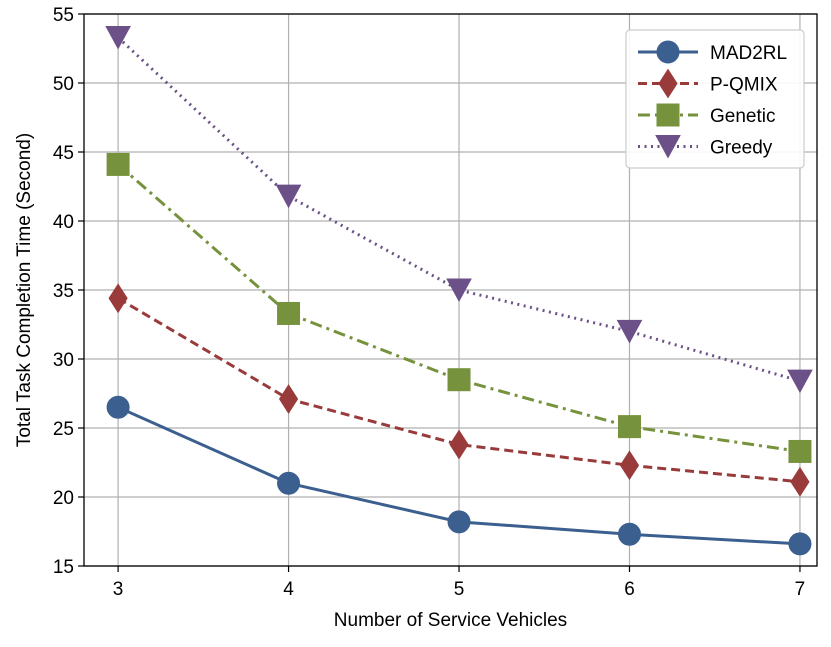  Describe the element at coordinates (629, 589) in the screenshot. I see `x-tick-label: 6` at that location.